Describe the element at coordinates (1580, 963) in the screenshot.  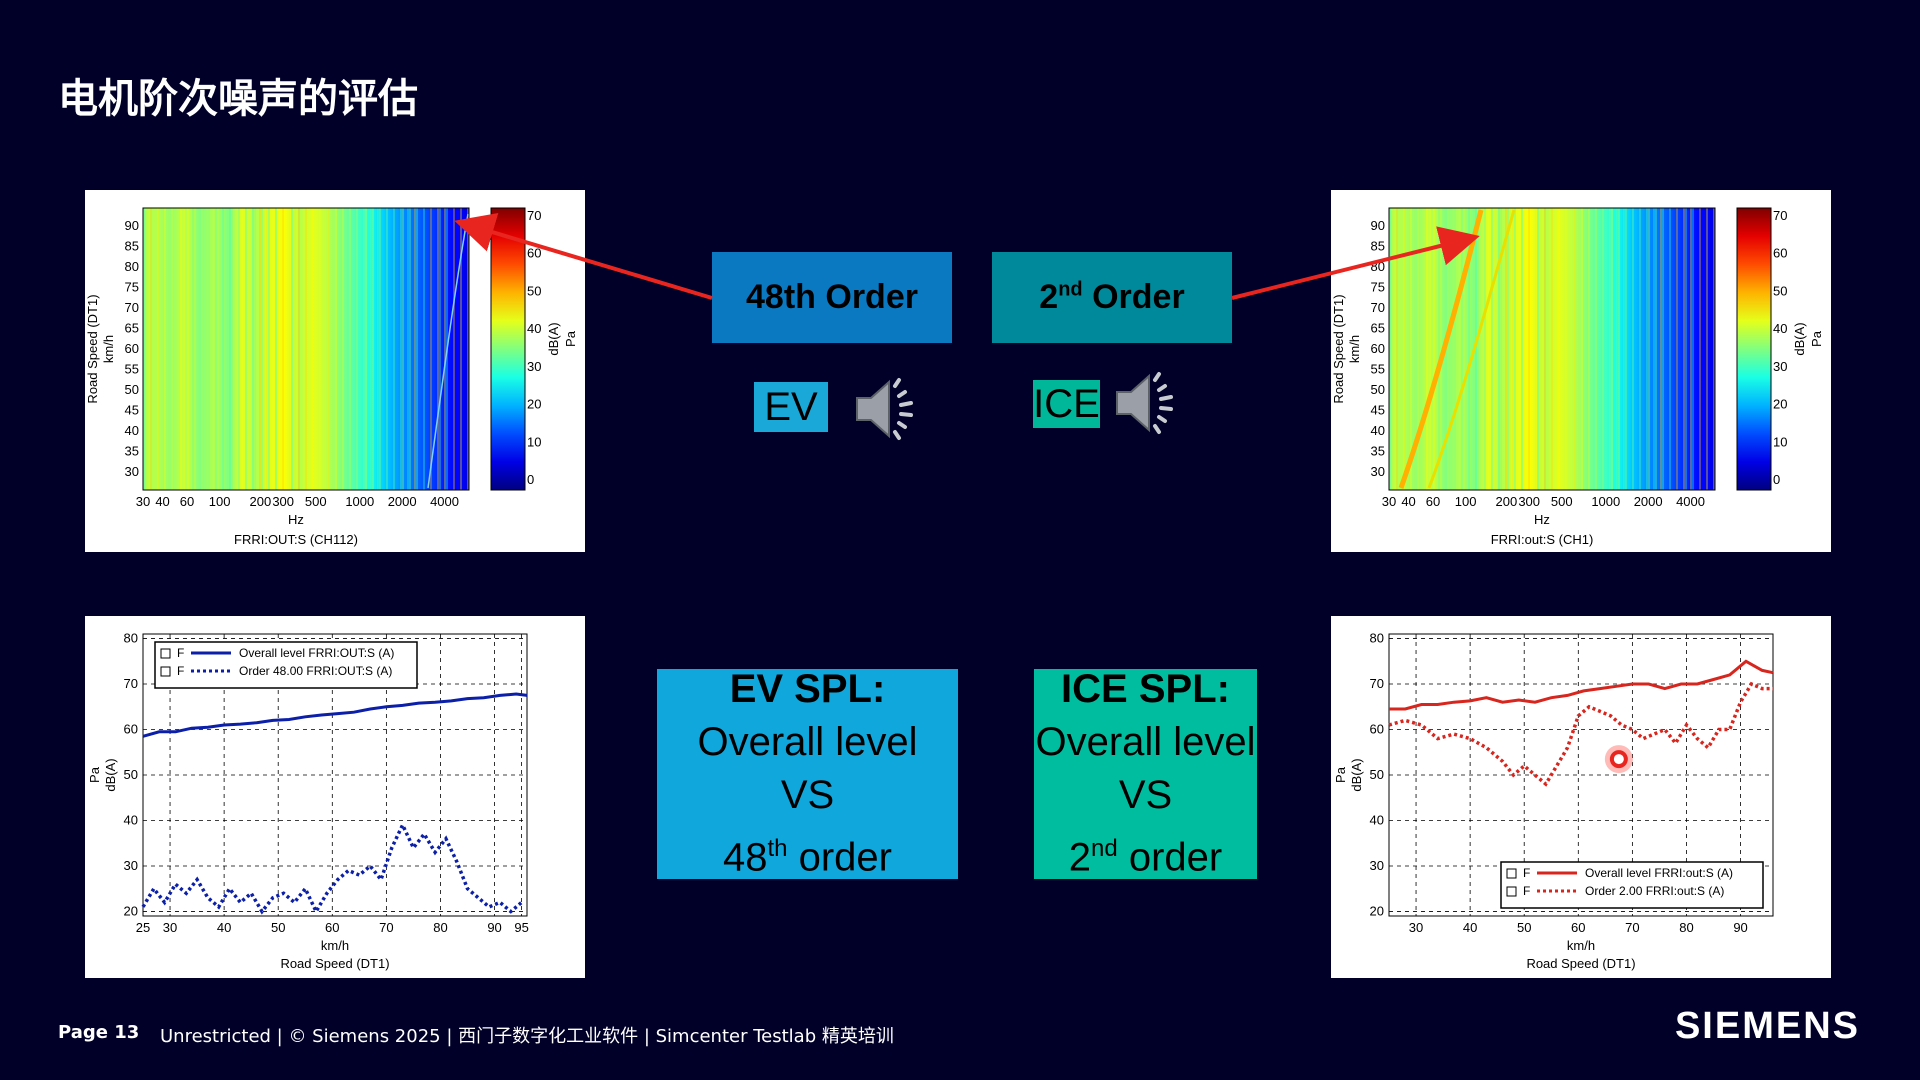
I see `x-axis-label: Road Speed (DT1)` at that location.